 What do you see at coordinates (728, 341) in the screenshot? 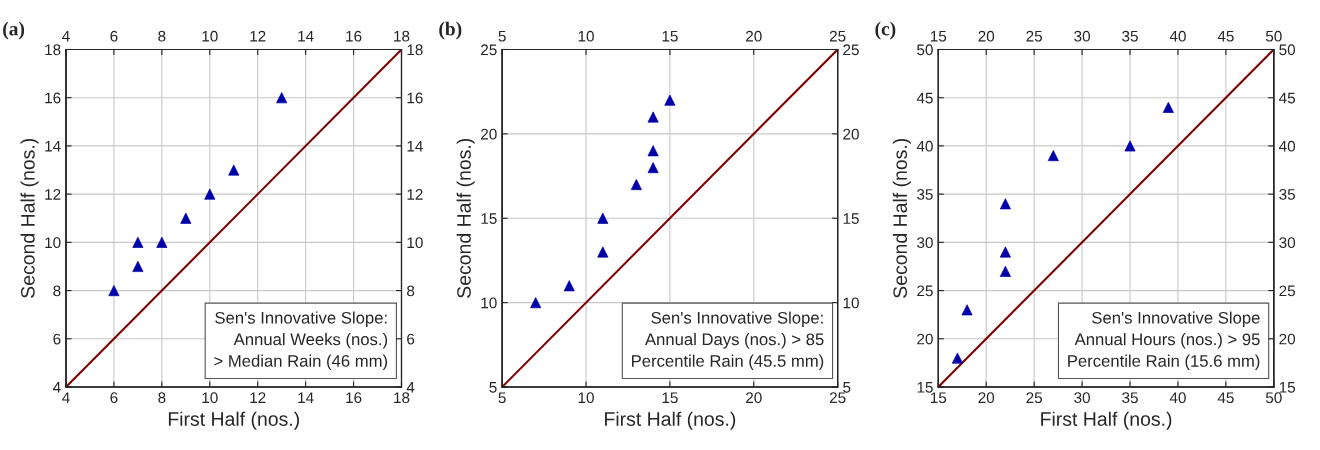
I see `annotation: Sen's Innovative Slope: Annual Days (nos.) > 85 Percentile Rain (45.5 mm)` at bounding box center [728, 341].